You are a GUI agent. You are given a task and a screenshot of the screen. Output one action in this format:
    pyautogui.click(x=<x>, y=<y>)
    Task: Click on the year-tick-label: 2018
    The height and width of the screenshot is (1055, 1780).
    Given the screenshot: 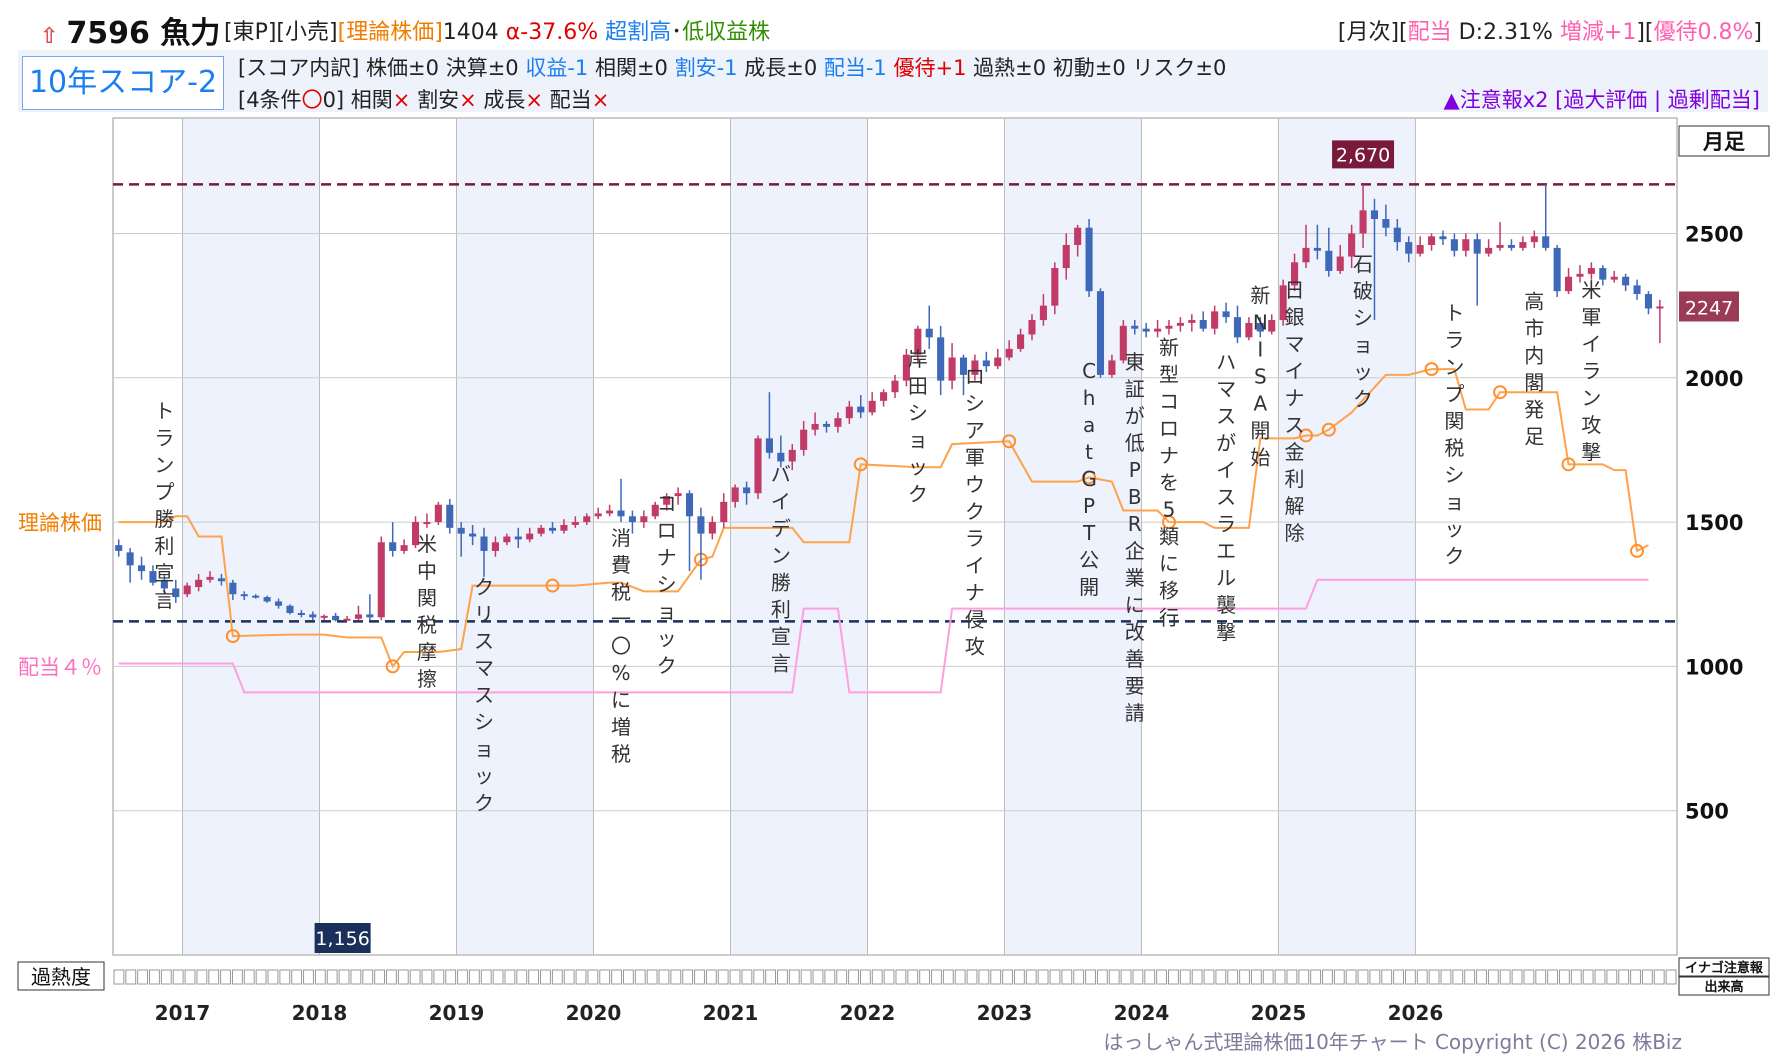 What is the action you would take?
    pyautogui.click(x=320, y=1011)
    